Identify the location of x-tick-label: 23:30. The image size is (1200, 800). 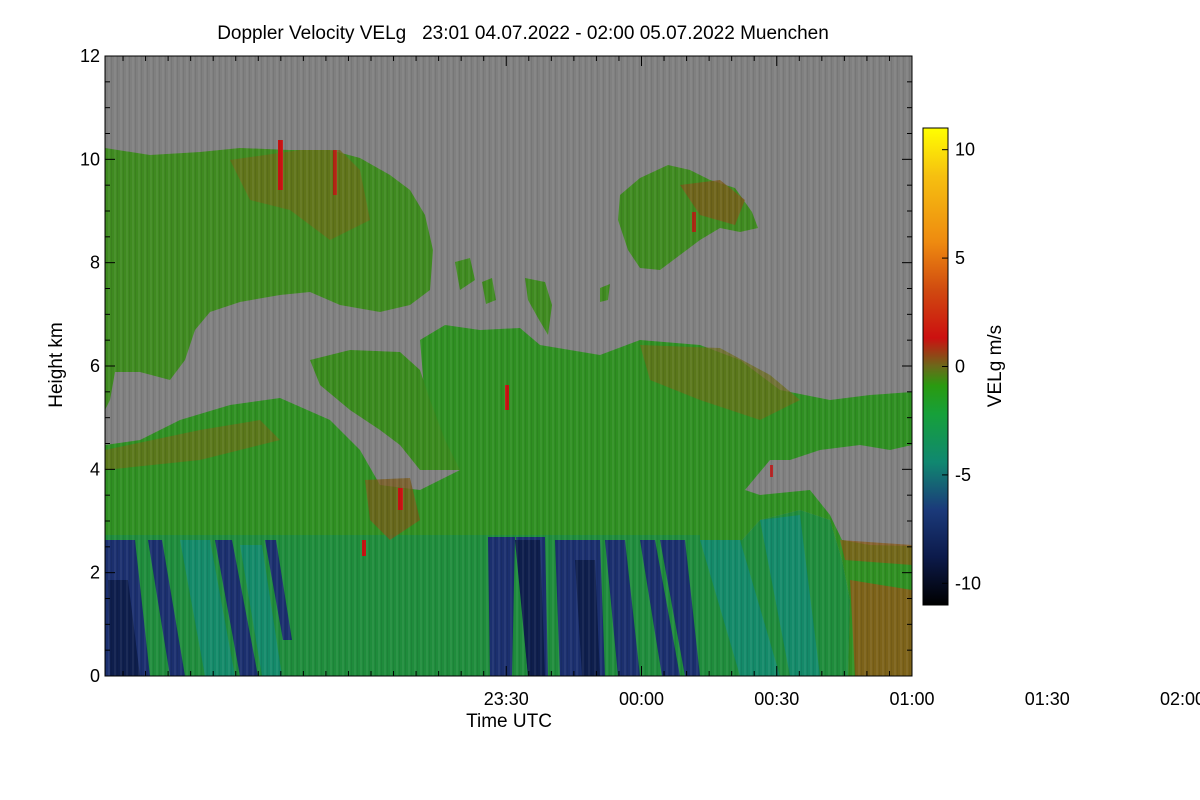
(506, 699).